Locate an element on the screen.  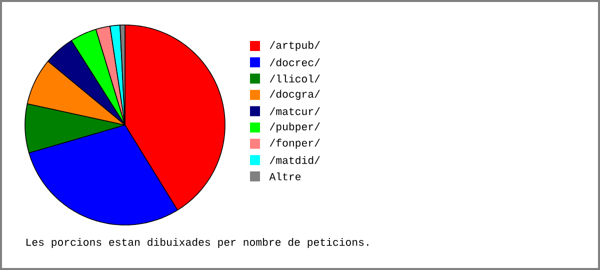
legend-label: /docrec/ is located at coordinates (295, 62).